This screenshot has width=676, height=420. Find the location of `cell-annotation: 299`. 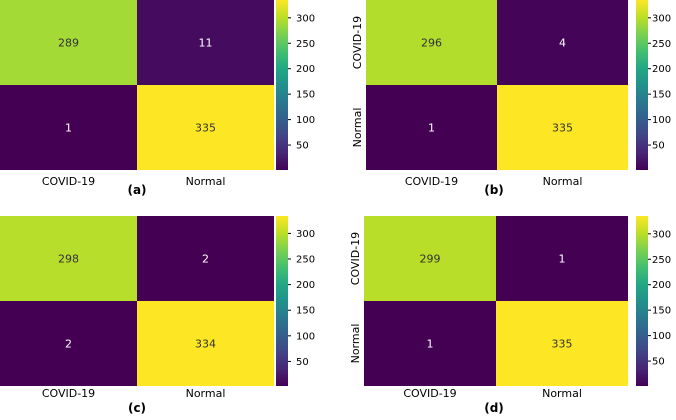

cell-annotation: 299 is located at coordinates (430, 259).